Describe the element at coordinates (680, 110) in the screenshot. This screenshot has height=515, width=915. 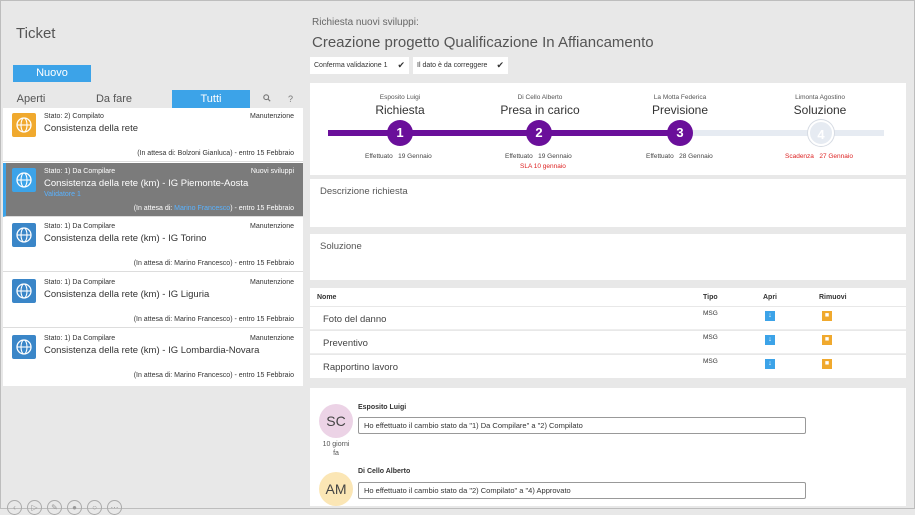
I see `stage-name: Previsione` at that location.